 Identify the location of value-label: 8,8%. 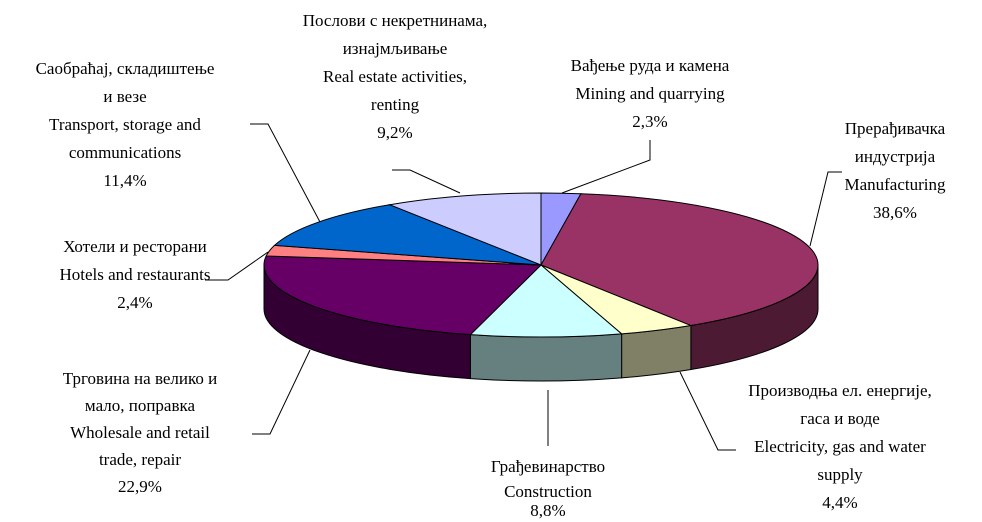
(547, 510).